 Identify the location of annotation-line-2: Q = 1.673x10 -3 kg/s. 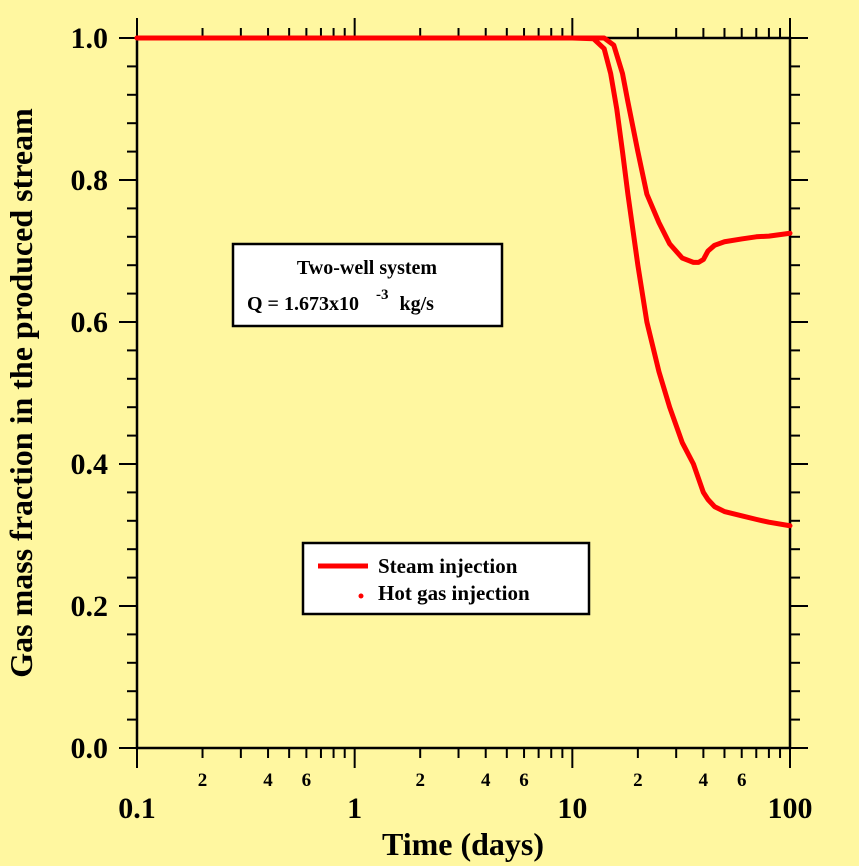
(340, 298).